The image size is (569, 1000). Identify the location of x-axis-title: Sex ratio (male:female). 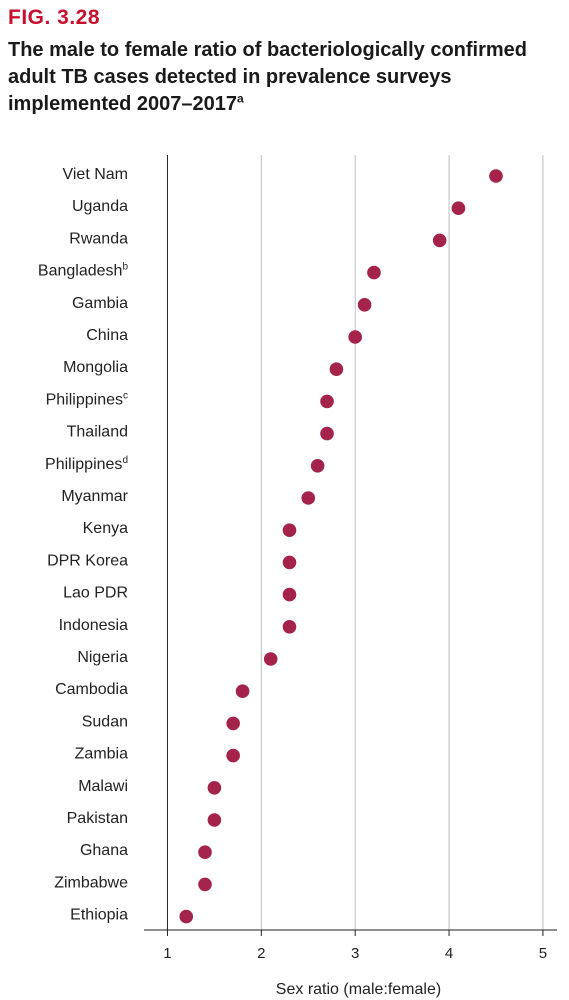
(358, 989).